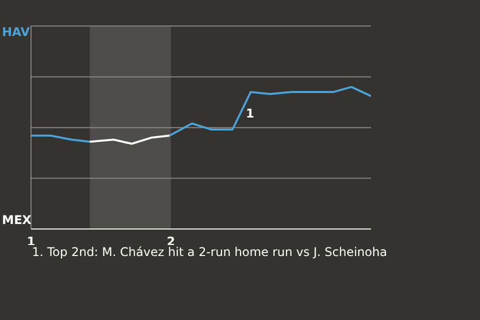 Image resolution: width=480 pixels, height=320 pixels. I want to click on text: 1. Top 2nd: M. Chávez hit a 2-run home run vs J. Scheinoha, so click(210, 252).